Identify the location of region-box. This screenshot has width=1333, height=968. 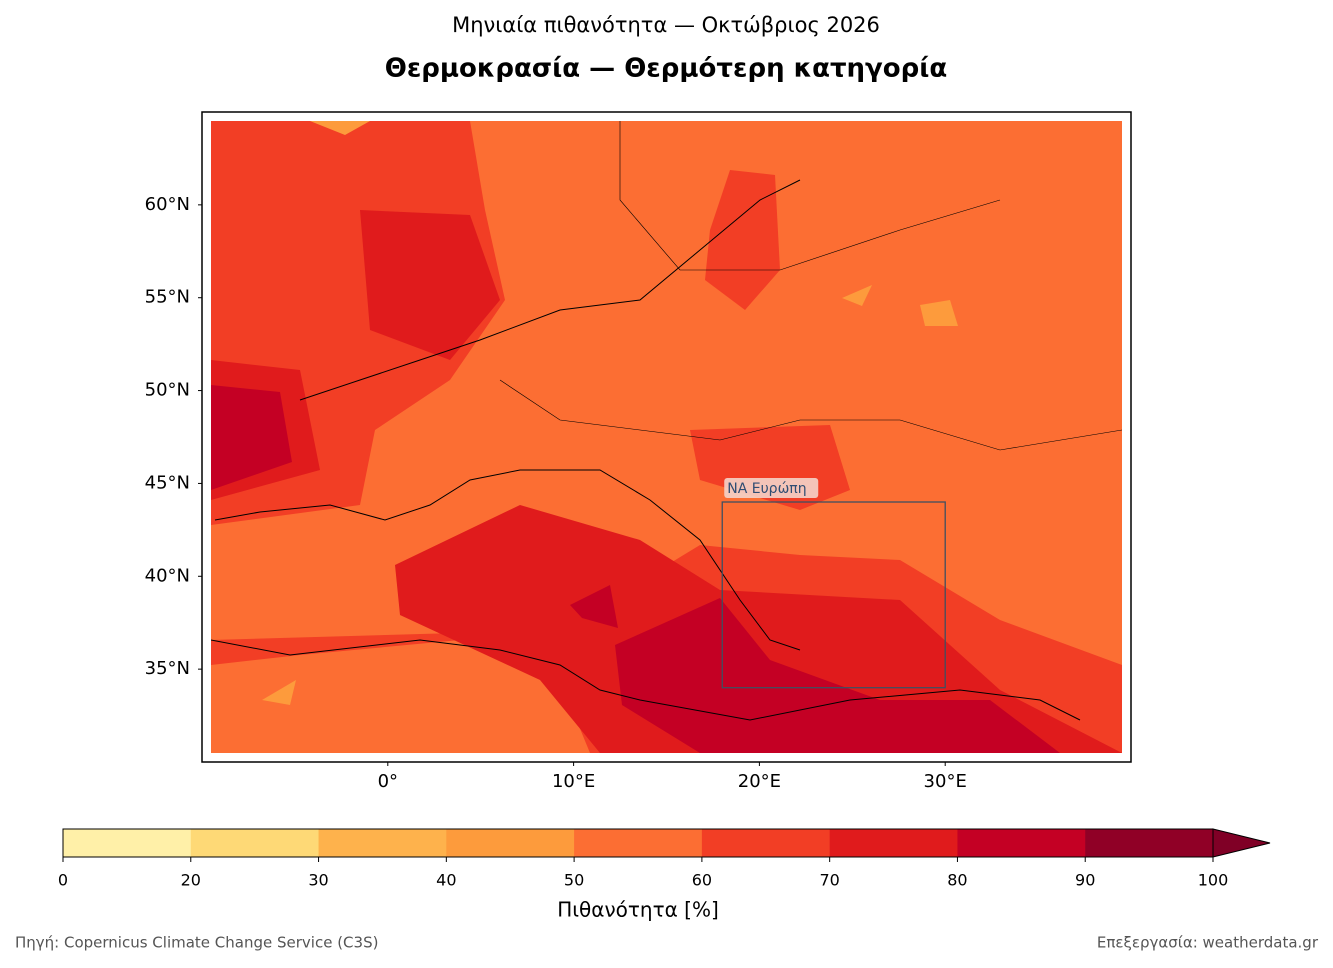
(833, 595).